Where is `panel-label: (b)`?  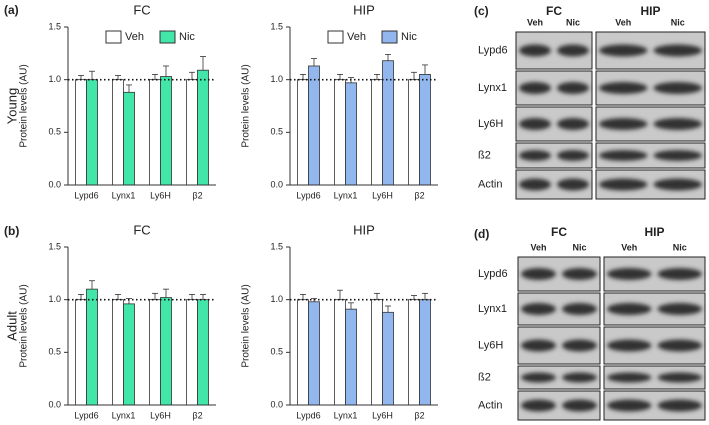 panel-label: (b) is located at coordinates (11, 231).